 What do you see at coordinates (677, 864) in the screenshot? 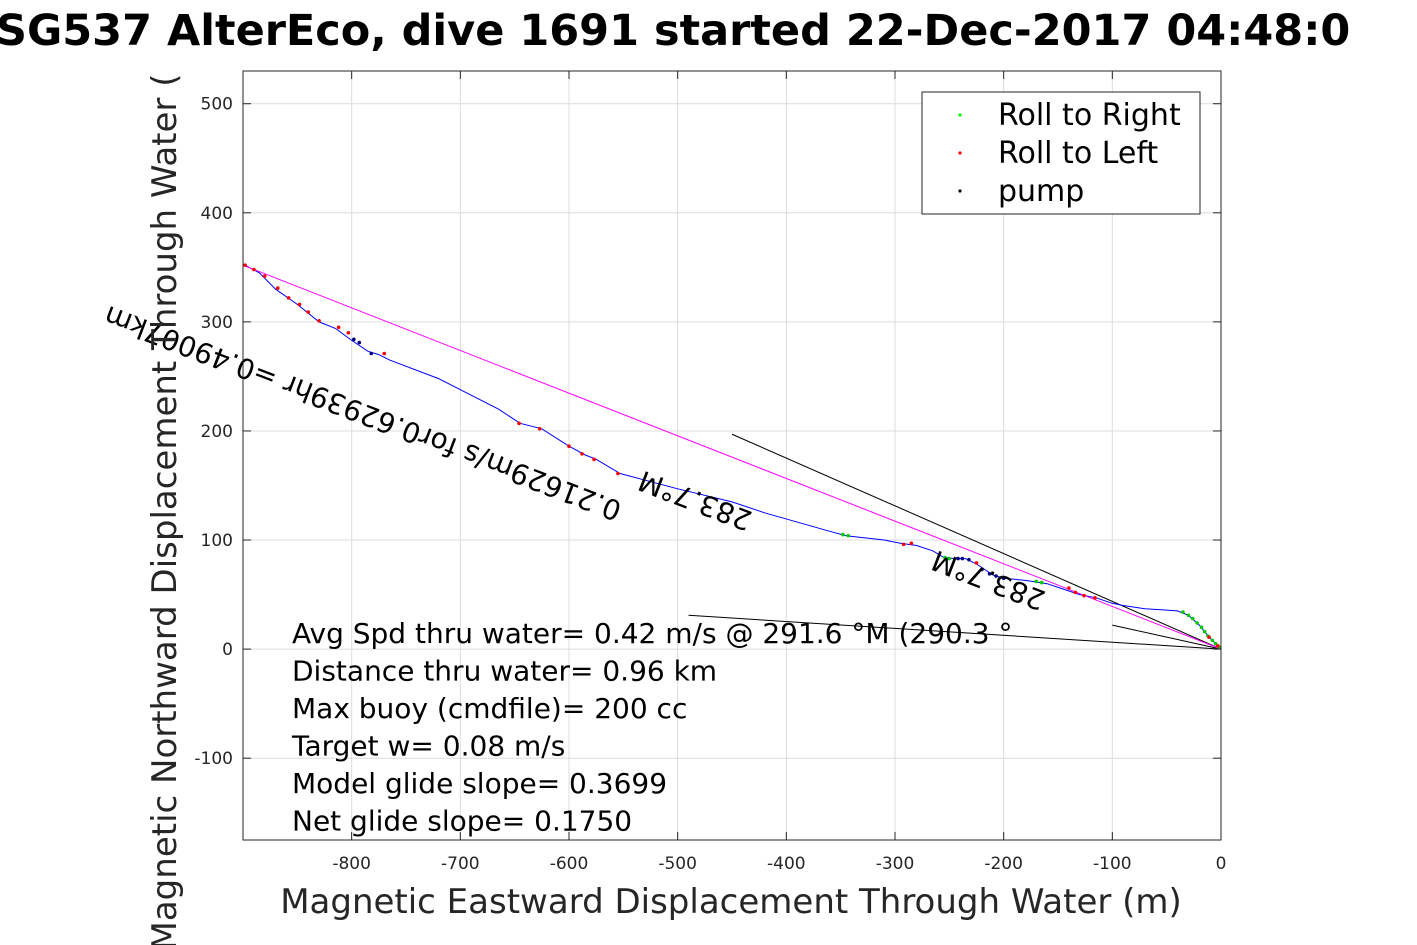
I see `x-tick-label: -500` at bounding box center [677, 864].